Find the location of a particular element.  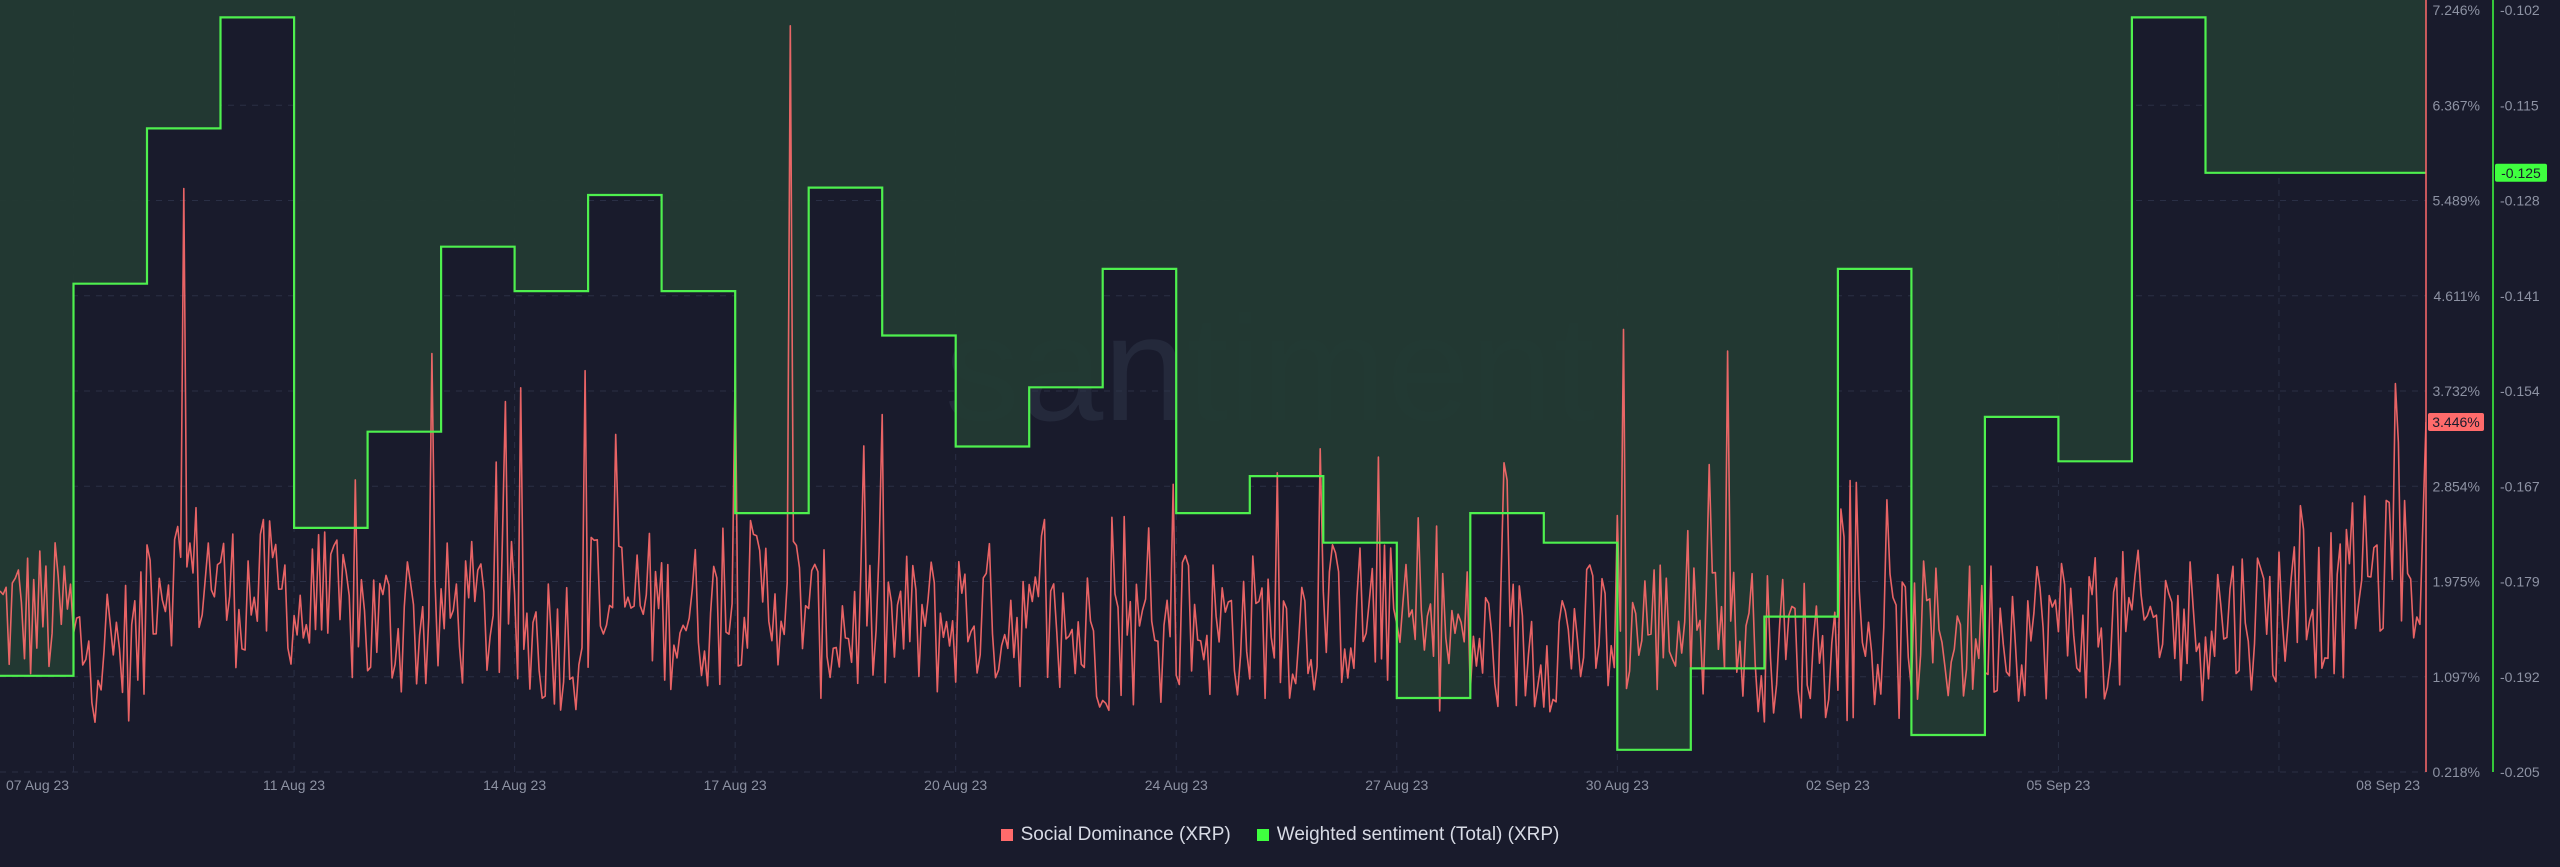

legend-label-social-dominance: Social Dominance (XRP) is located at coordinates (1125, 834).